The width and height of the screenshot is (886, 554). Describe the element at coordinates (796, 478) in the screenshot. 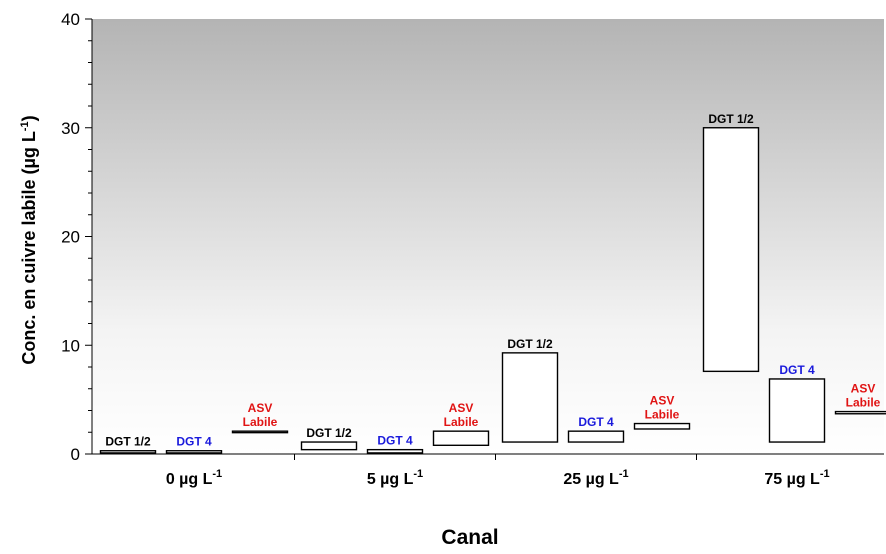

I see `x-tick-label: 75 µg L-1` at that location.